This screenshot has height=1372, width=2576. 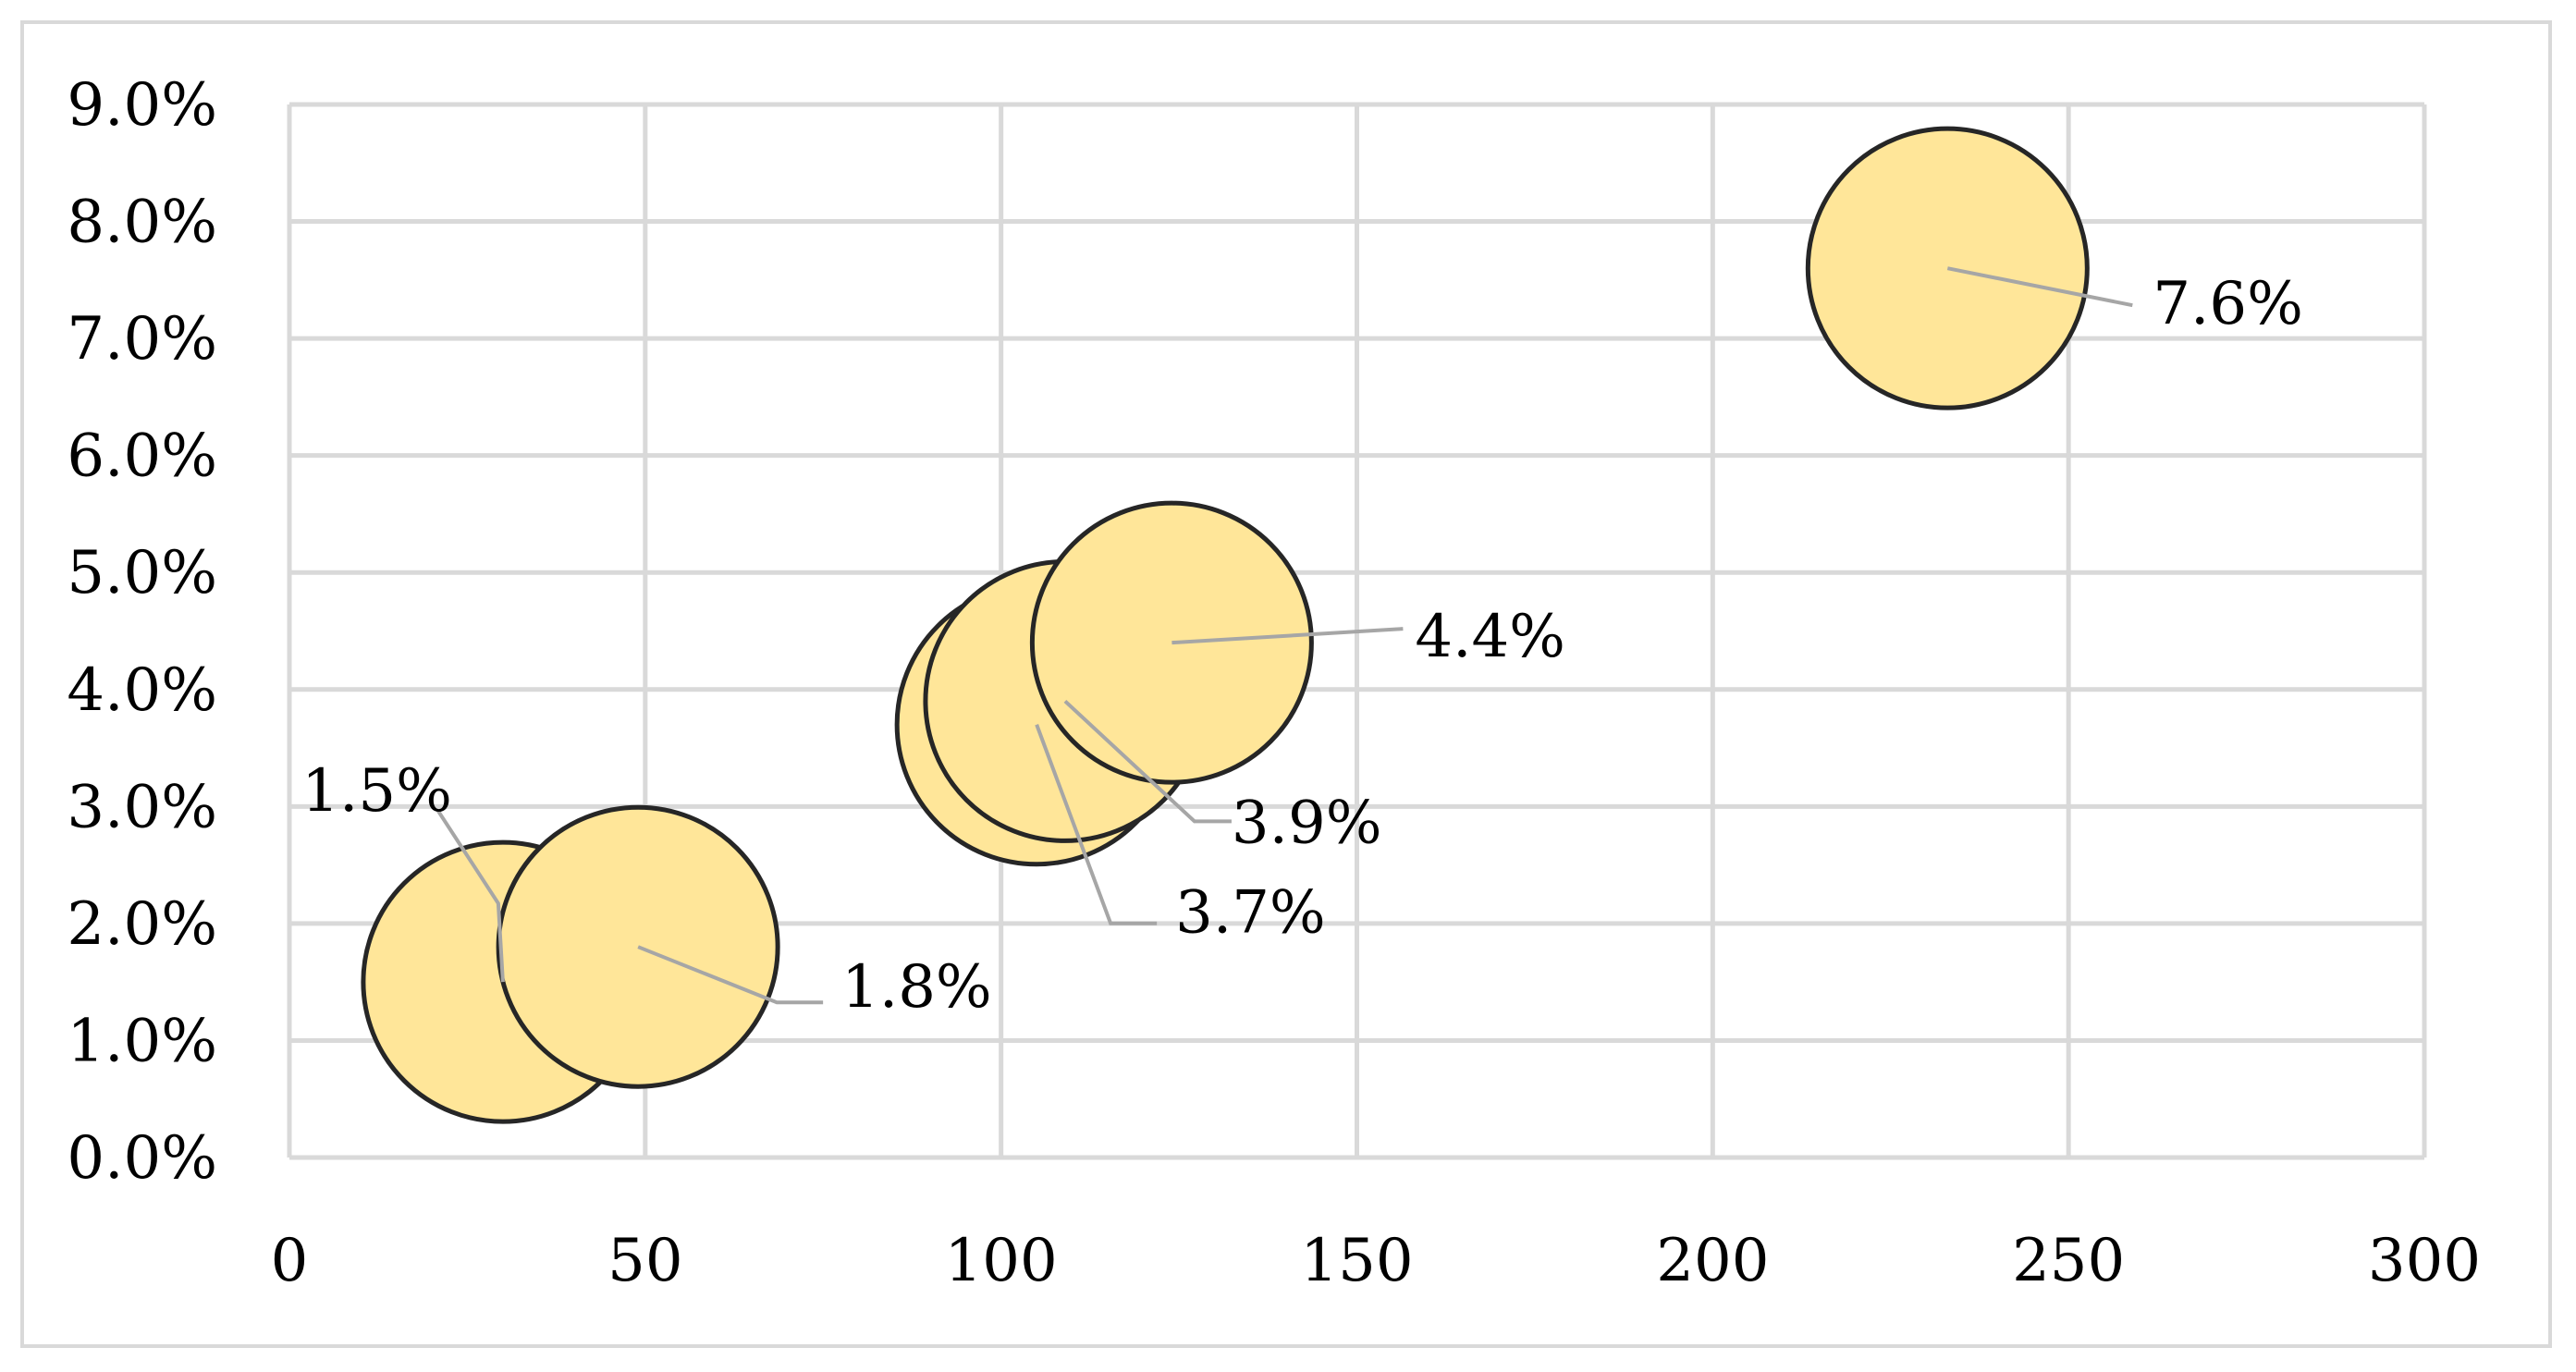 I want to click on x-tick-label: 200, so click(x=1712, y=1261).